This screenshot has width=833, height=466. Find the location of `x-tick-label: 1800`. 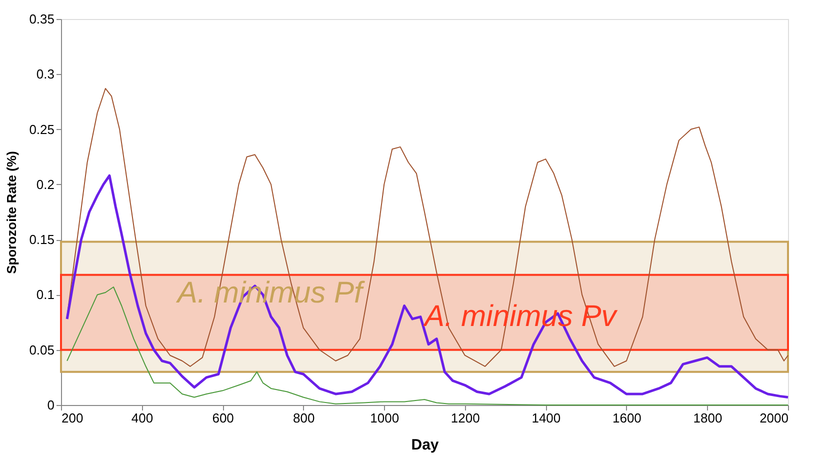

x-tick-label: 1800 is located at coordinates (707, 418).